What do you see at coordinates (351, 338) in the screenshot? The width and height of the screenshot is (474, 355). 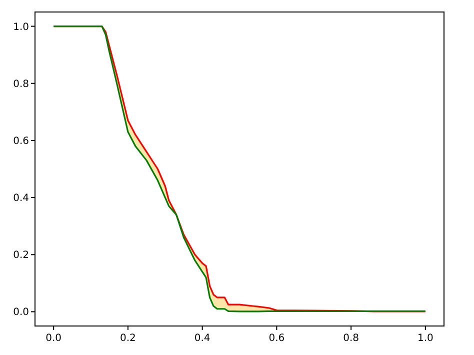 I see `x-tick-label: 0.8` at bounding box center [351, 338].